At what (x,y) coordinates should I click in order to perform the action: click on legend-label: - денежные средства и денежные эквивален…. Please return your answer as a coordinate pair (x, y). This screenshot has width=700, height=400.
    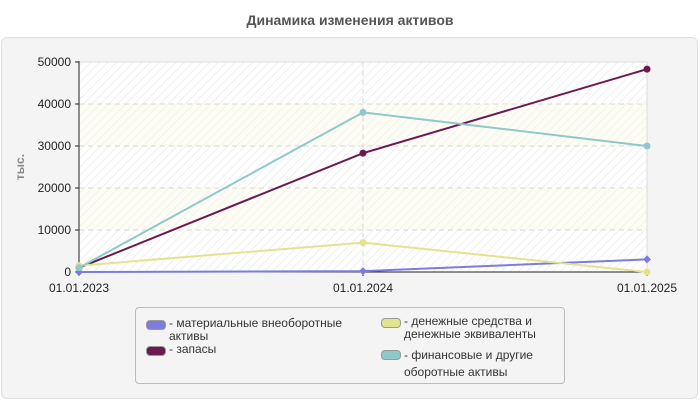
    Looking at the image, I should click on (470, 327).